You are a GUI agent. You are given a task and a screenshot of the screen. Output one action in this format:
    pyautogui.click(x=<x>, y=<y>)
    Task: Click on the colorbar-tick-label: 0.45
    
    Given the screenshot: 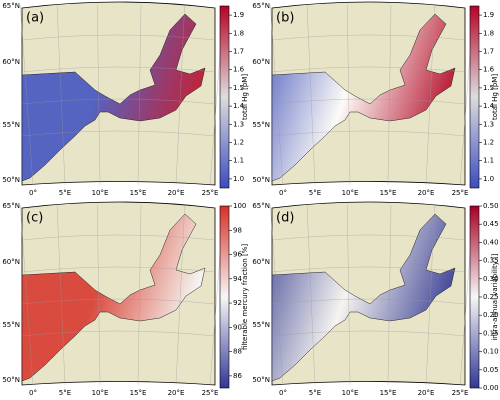 What is the action you would take?
    pyautogui.click(x=491, y=224)
    